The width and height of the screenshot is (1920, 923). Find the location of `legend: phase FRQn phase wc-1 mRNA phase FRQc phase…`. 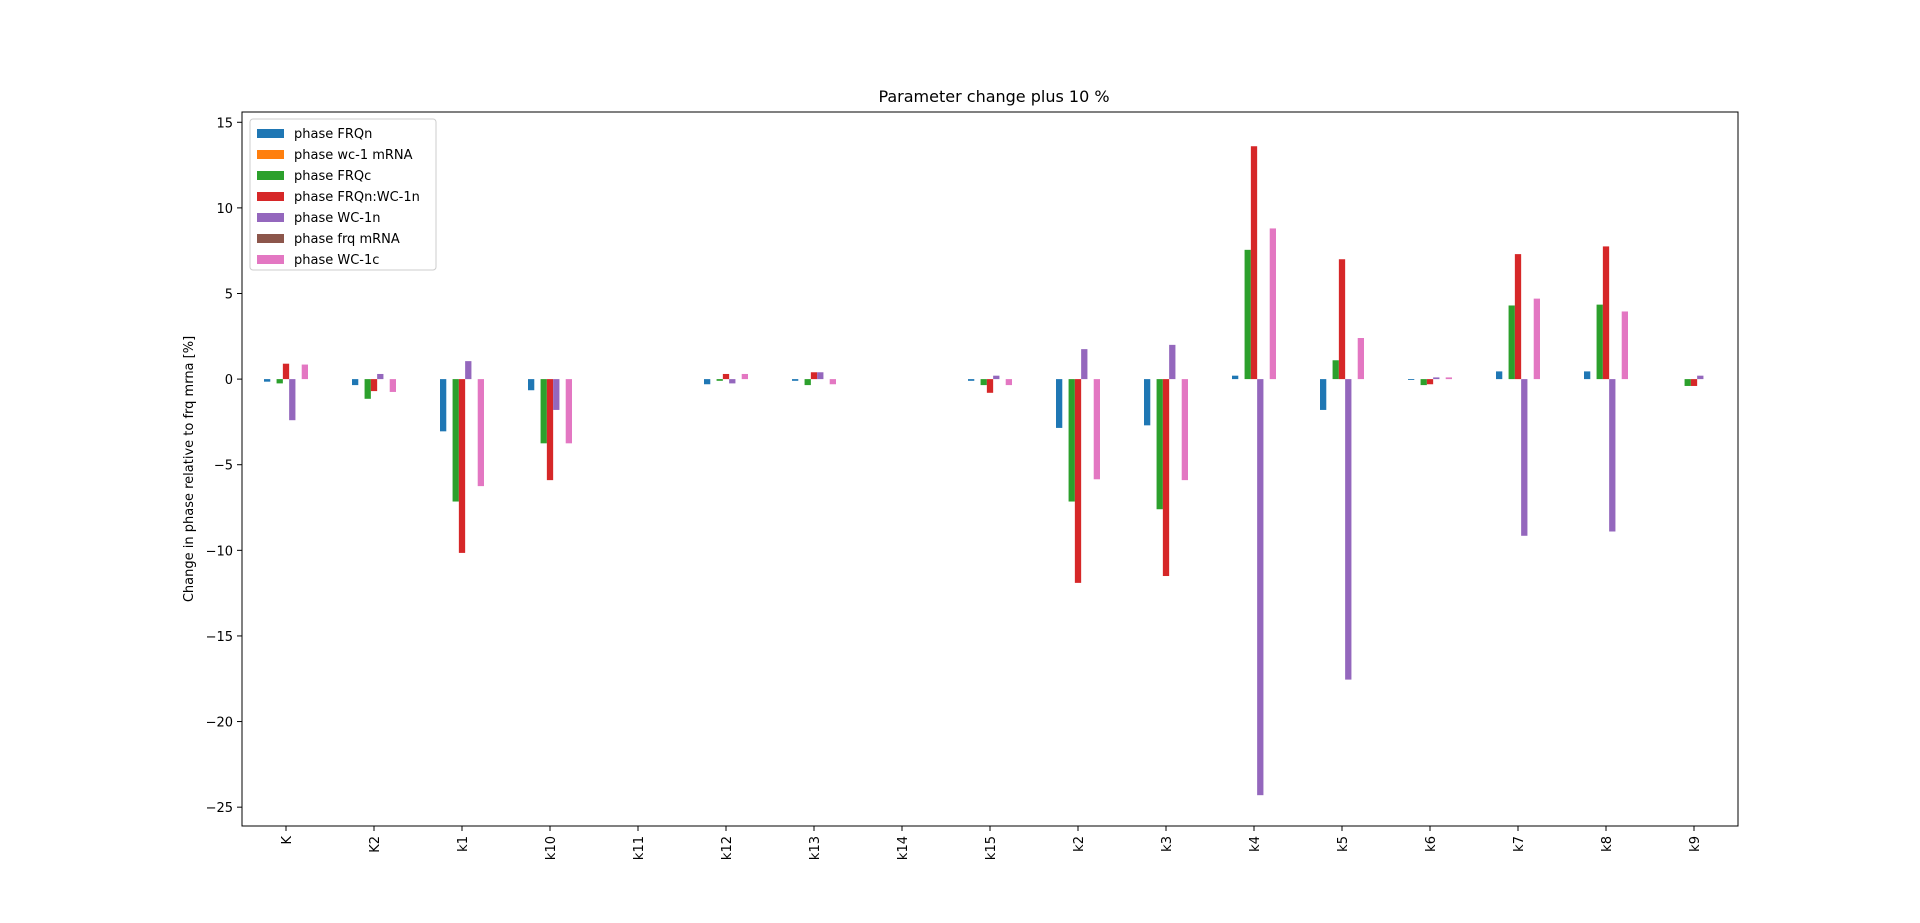

legend: phase FRQn phase wc-1 mRNA phase FRQc phase… is located at coordinates (343, 194).